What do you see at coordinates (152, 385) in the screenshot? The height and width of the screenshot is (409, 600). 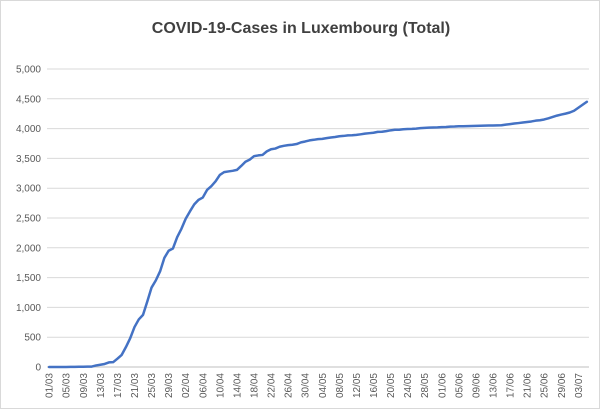 I see `x-tick-label: 25/03` at bounding box center [152, 385].